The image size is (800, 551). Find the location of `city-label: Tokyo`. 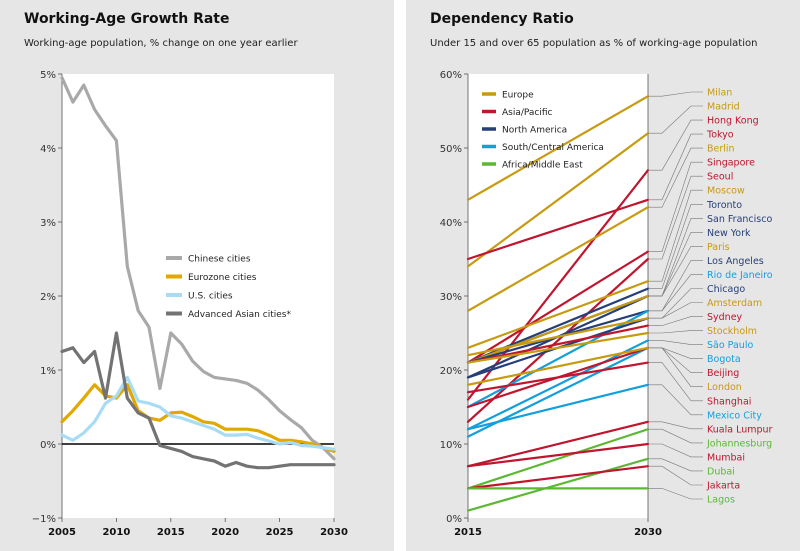

city-label: Tokyo is located at coordinates (720, 135).